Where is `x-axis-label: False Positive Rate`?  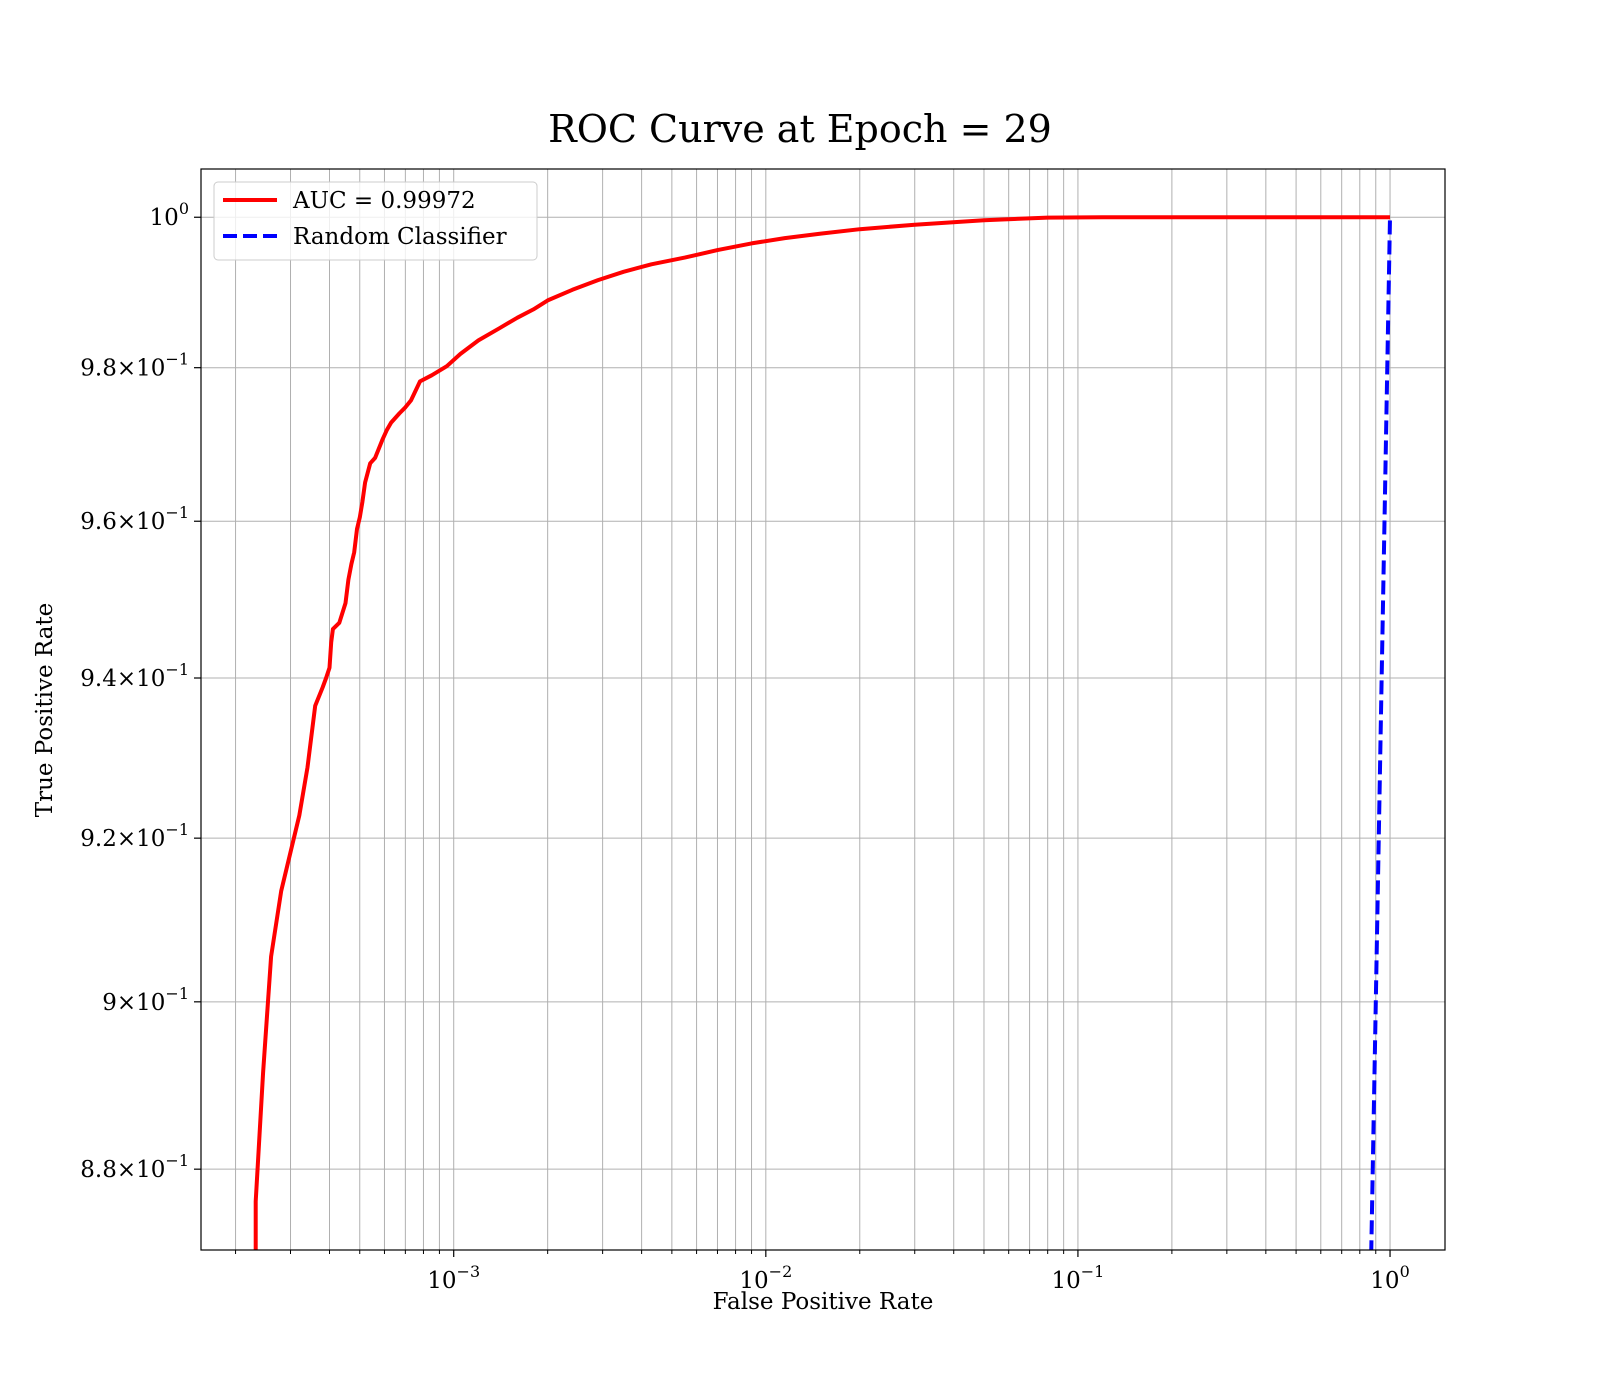
x-axis-label: False Positive Rate is located at coordinates (823, 1302).